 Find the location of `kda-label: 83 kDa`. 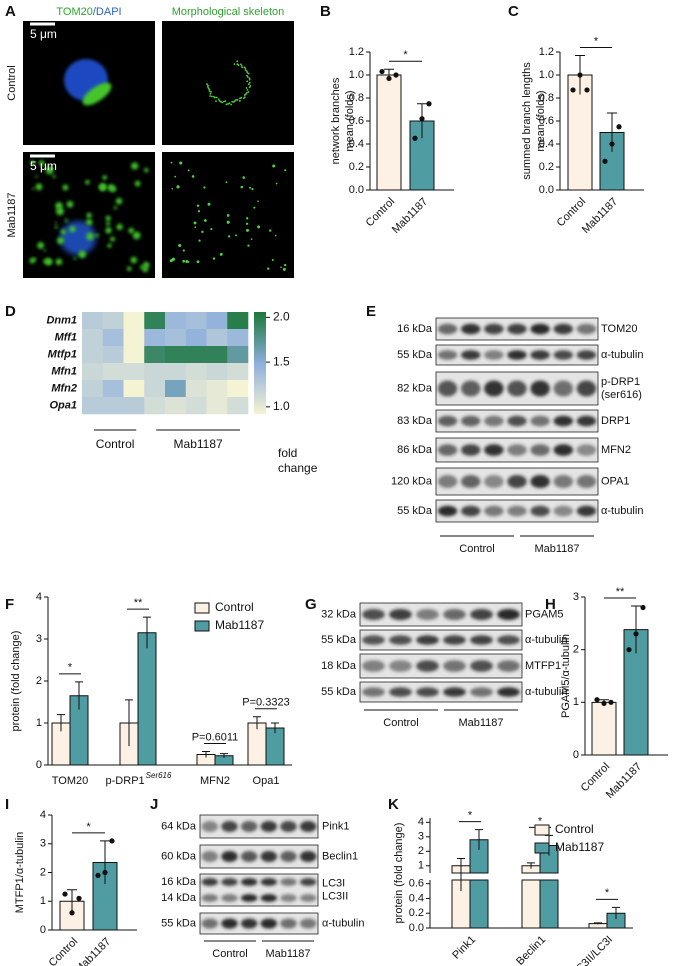

kda-label: 83 kDa is located at coordinates (415, 421).